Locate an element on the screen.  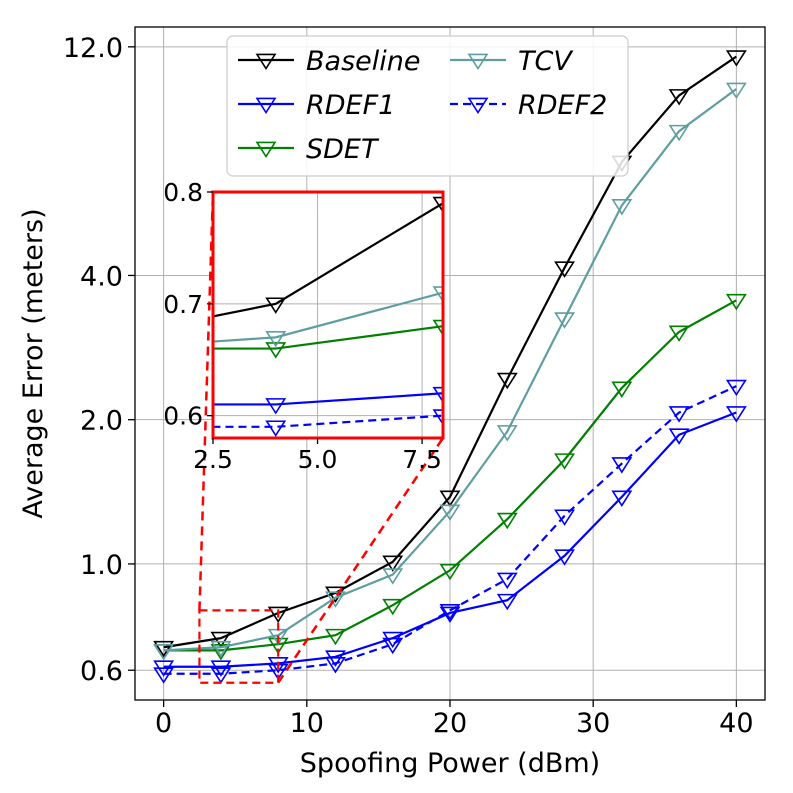
inset-series-rdef1 is located at coordinates (328, 400).